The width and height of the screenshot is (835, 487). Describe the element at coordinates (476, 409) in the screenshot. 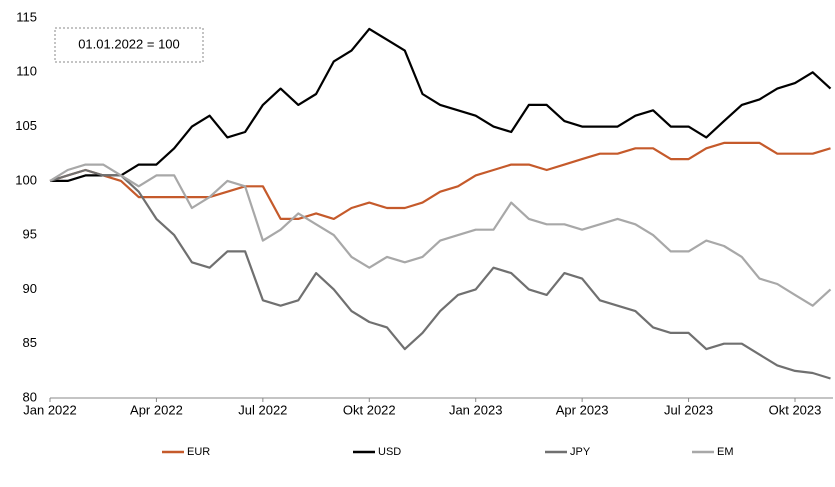

I see `x-tick-label: Jan 2023` at that location.